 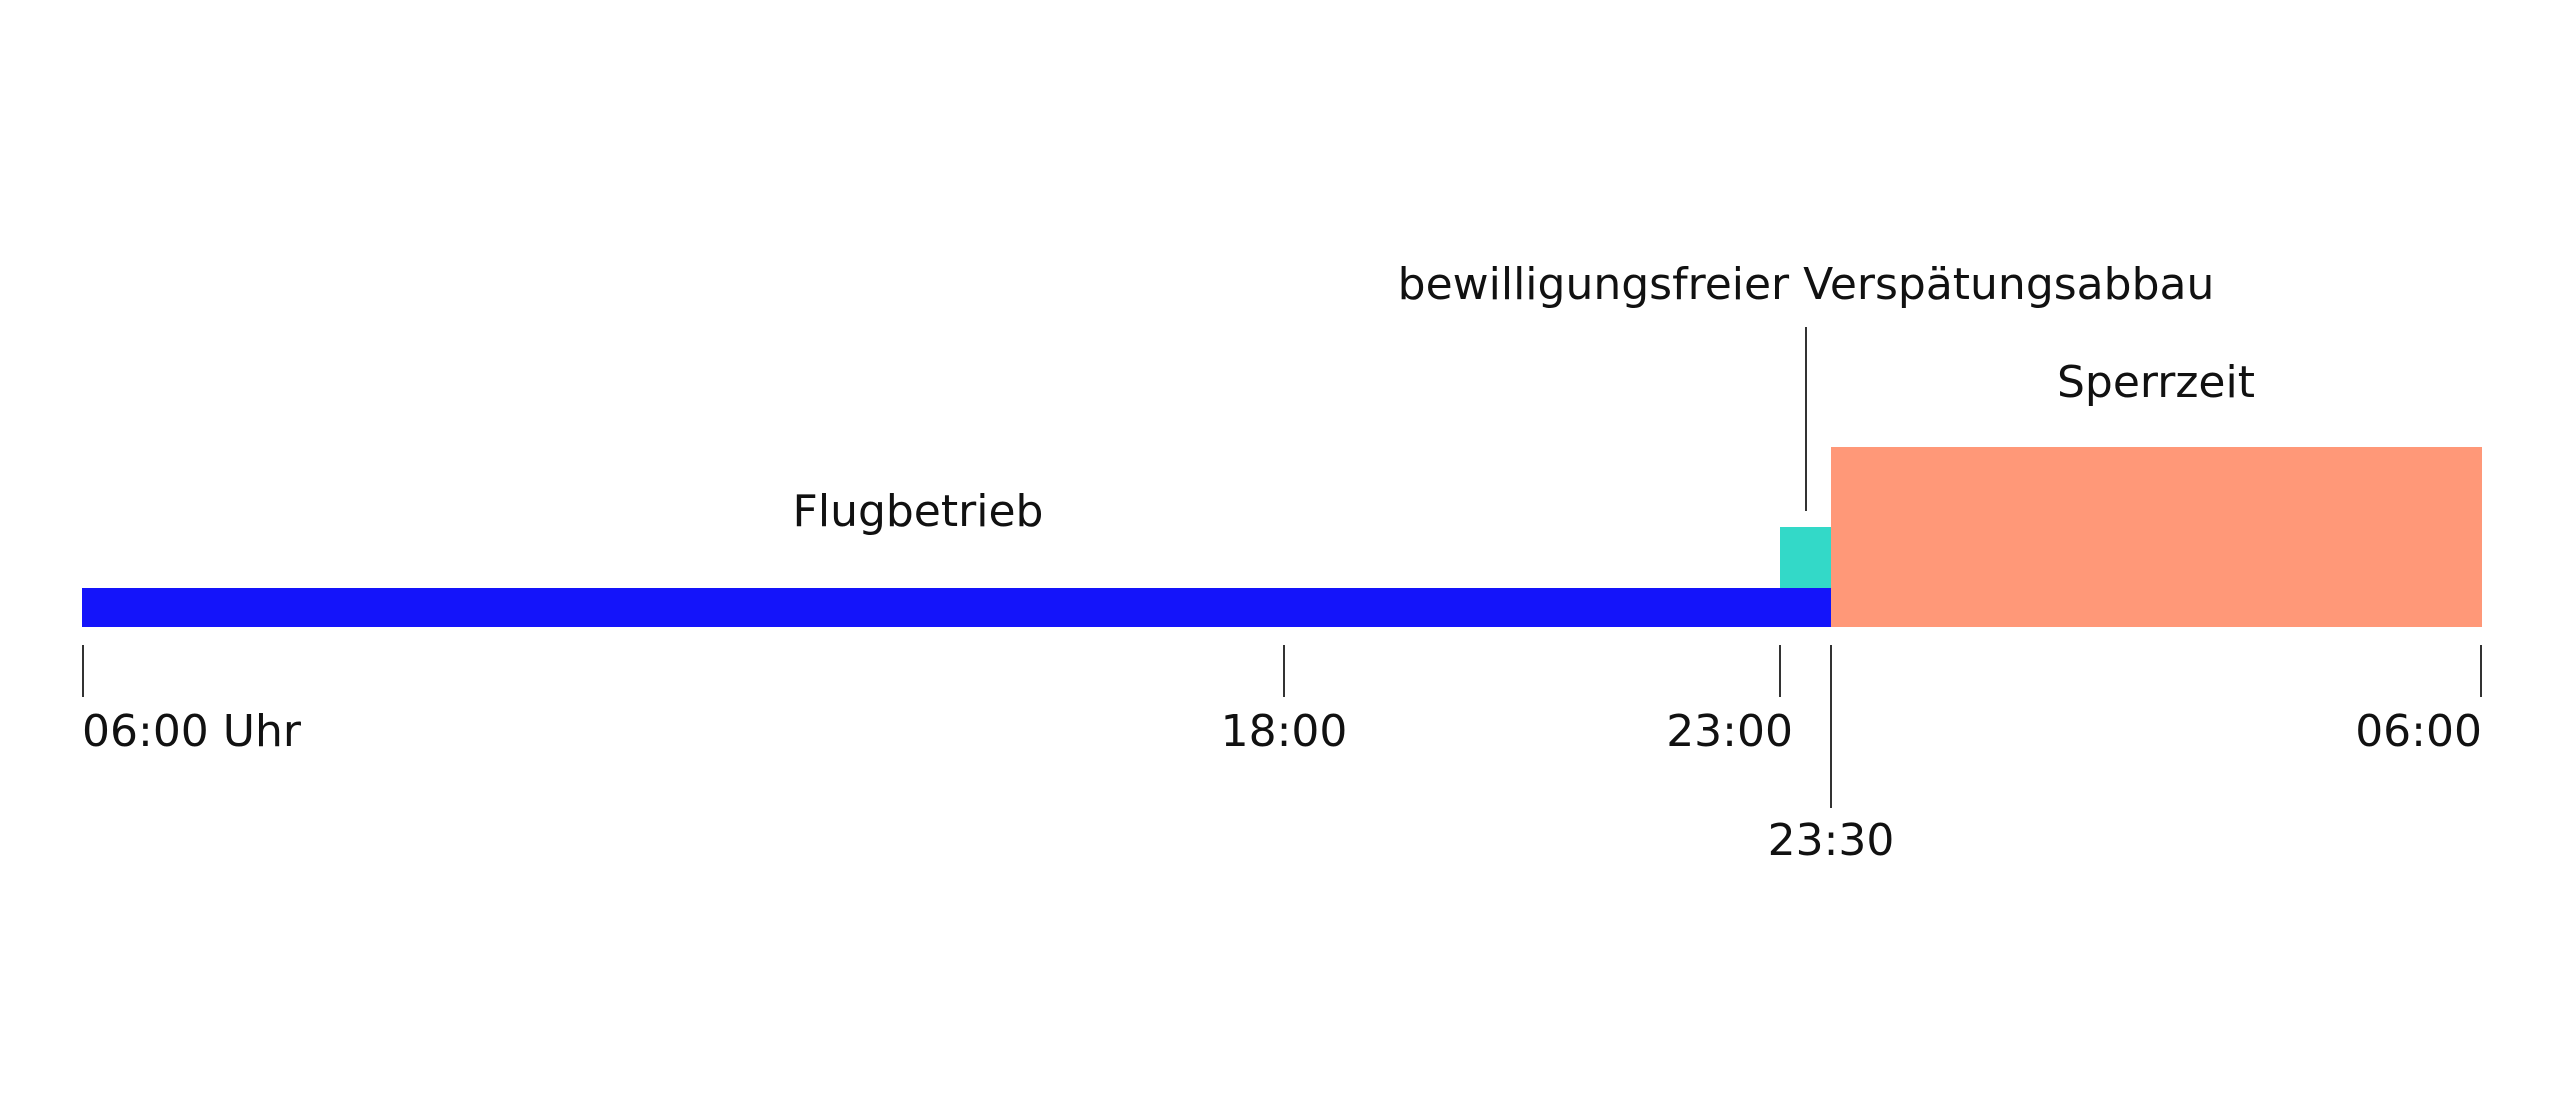 What do you see at coordinates (1831, 840) in the screenshot?
I see `tick-label: 23:30` at bounding box center [1831, 840].